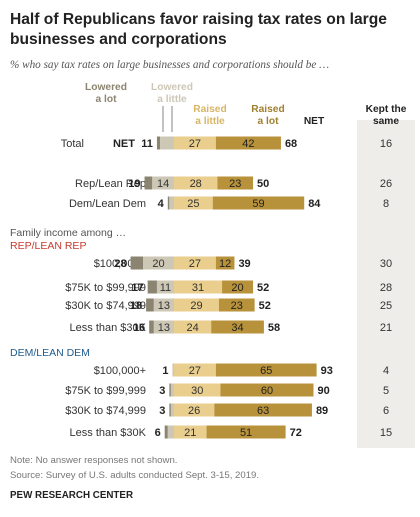  What do you see at coordinates (296, 433) in the screenshot?
I see `net-raised: 72` at bounding box center [296, 433].